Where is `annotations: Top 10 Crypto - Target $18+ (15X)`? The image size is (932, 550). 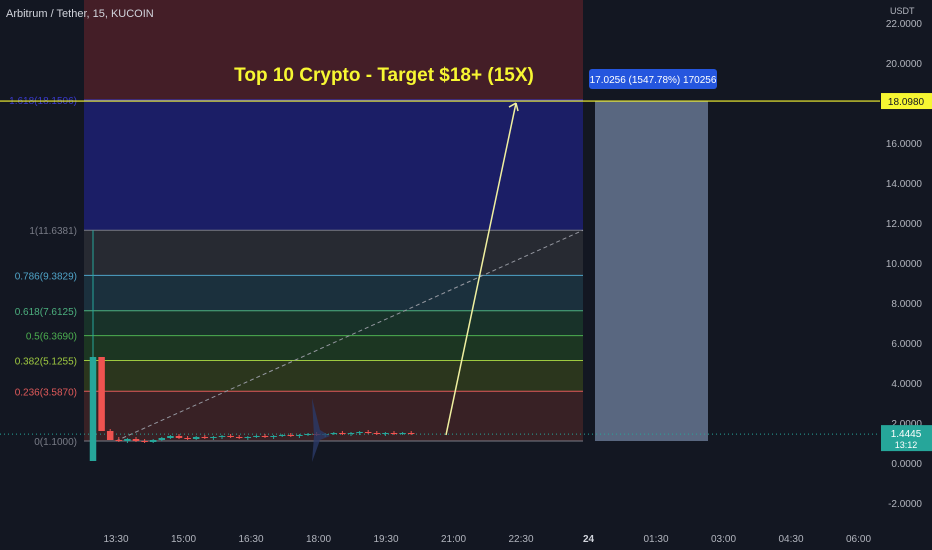 annotations: Top 10 Crypto - Target $18+ (15X) is located at coordinates (384, 75).